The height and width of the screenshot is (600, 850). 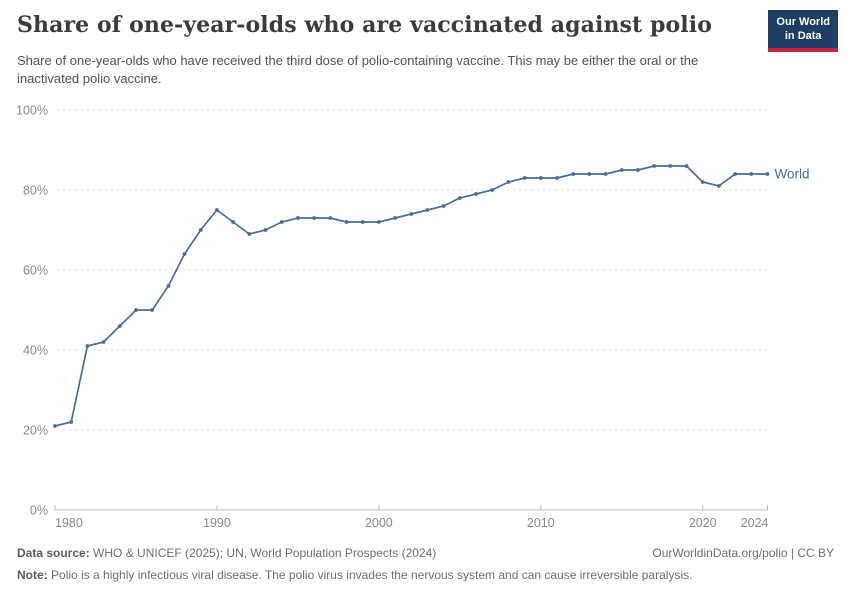 I want to click on x-axis-label: 2024, so click(x=755, y=523).